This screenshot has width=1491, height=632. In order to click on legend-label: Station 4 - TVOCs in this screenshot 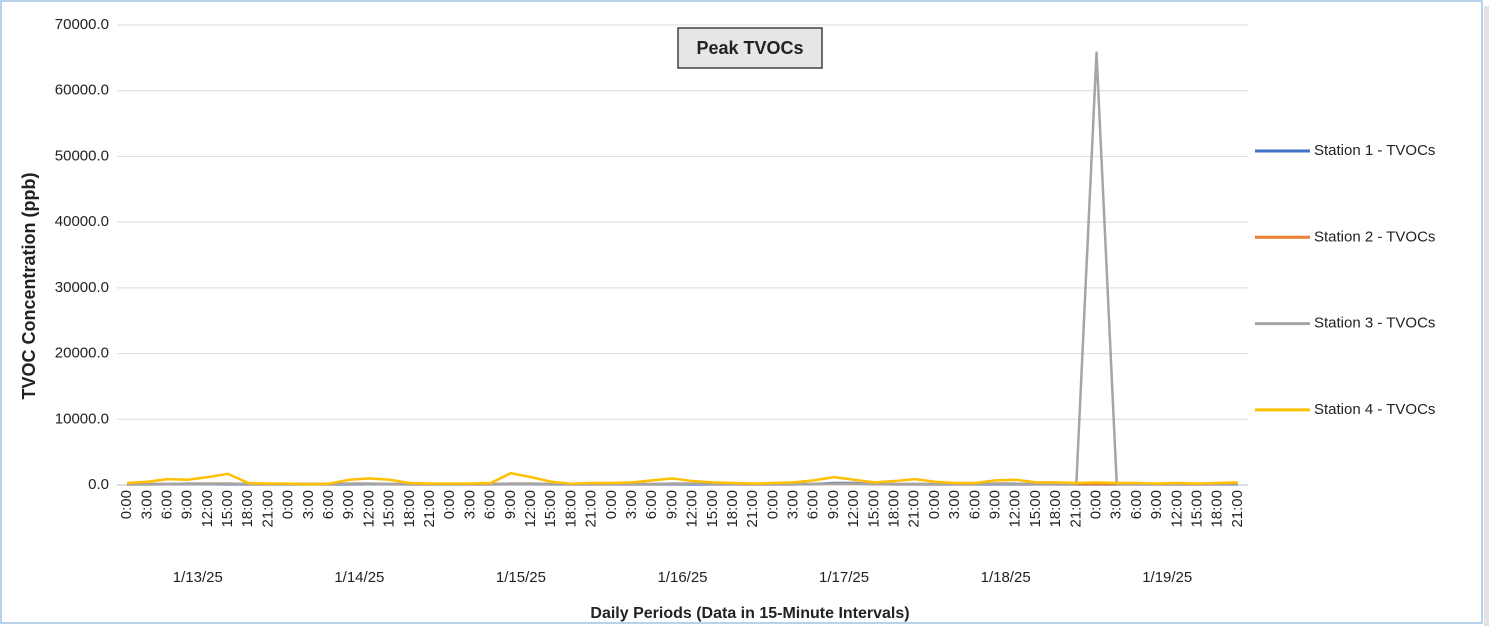, I will do `click(1374, 409)`.